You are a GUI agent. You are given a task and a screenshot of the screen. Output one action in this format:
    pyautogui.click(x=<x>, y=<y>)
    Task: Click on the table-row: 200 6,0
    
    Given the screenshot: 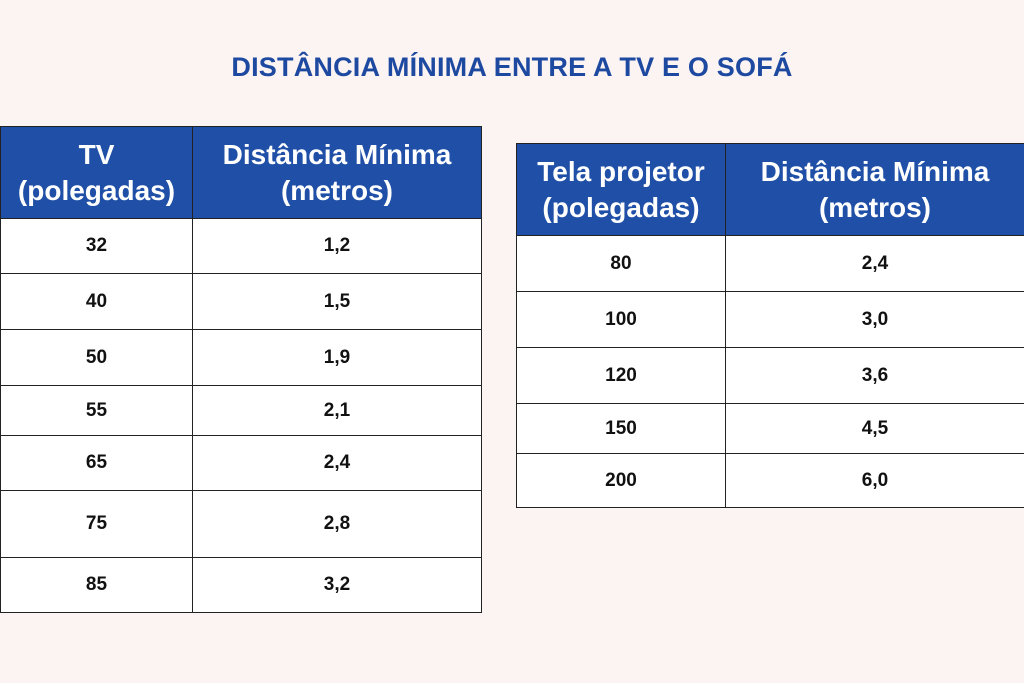 What is the action you would take?
    pyautogui.click(x=770, y=480)
    